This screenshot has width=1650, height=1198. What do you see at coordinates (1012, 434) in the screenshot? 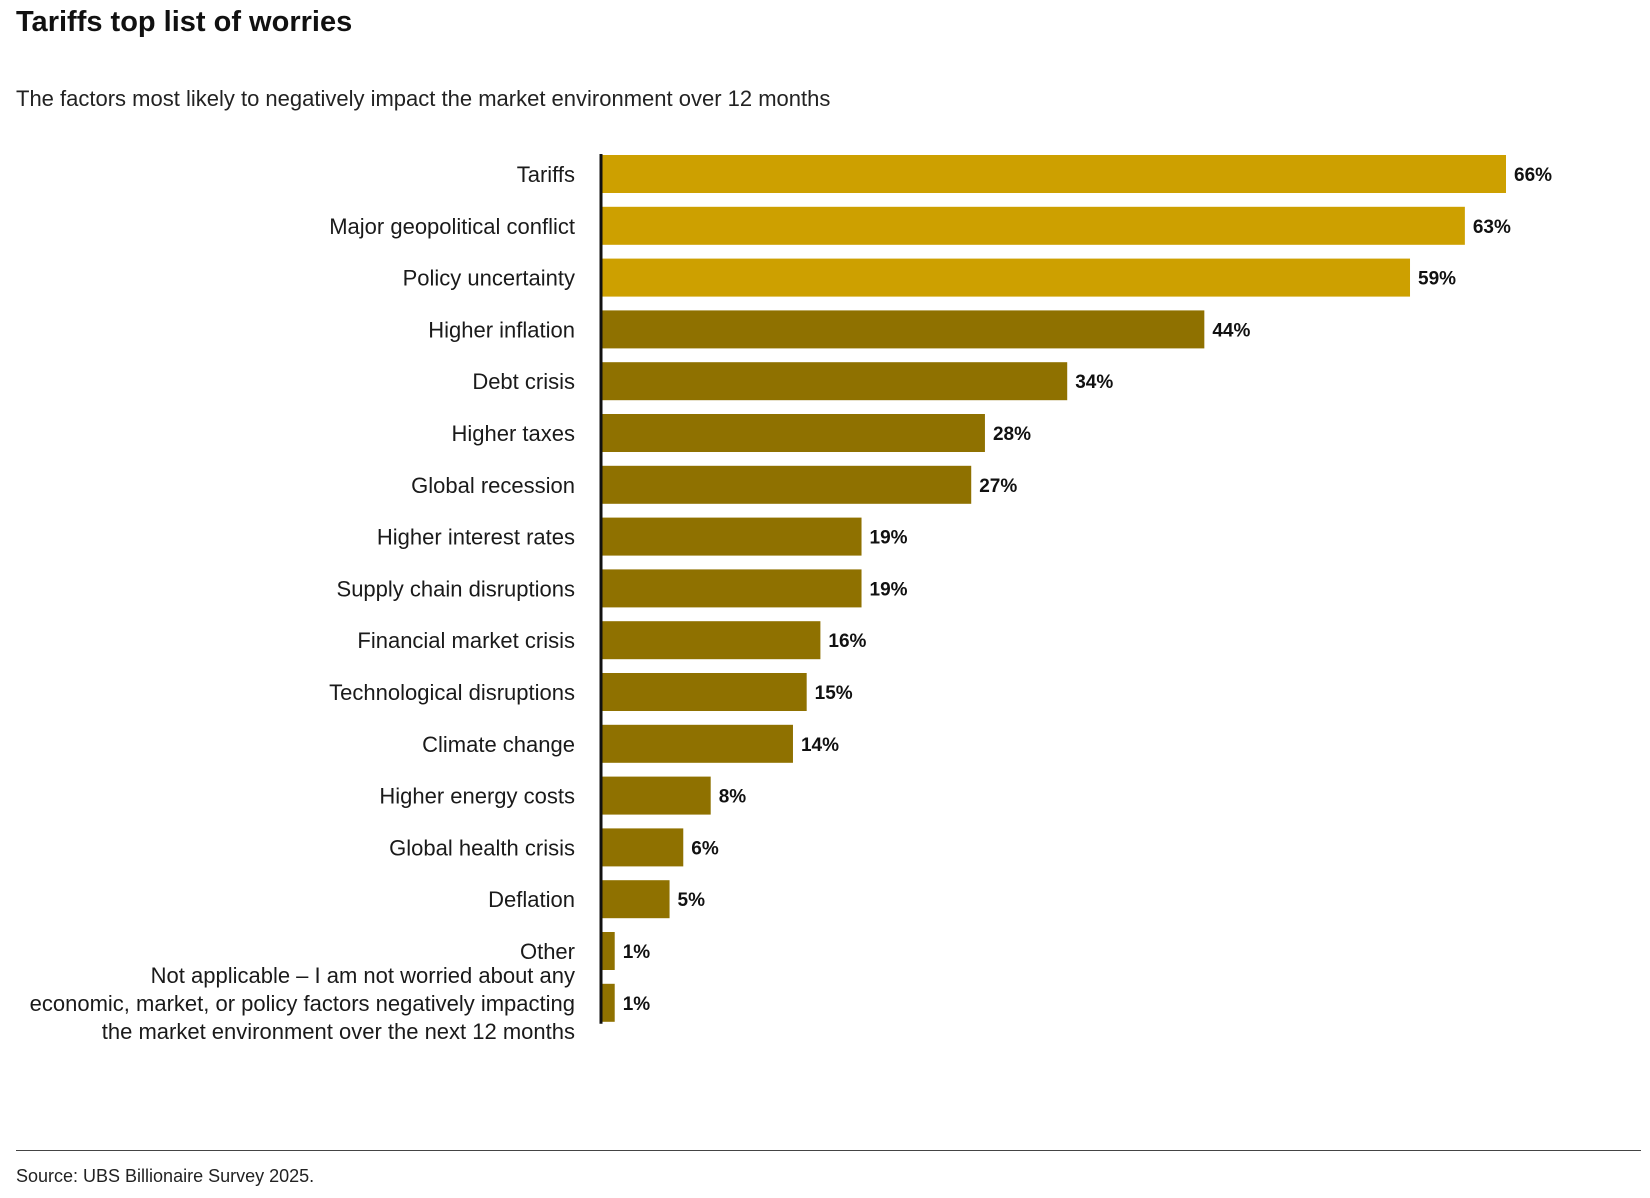
I see `value-label: 28%` at bounding box center [1012, 434].